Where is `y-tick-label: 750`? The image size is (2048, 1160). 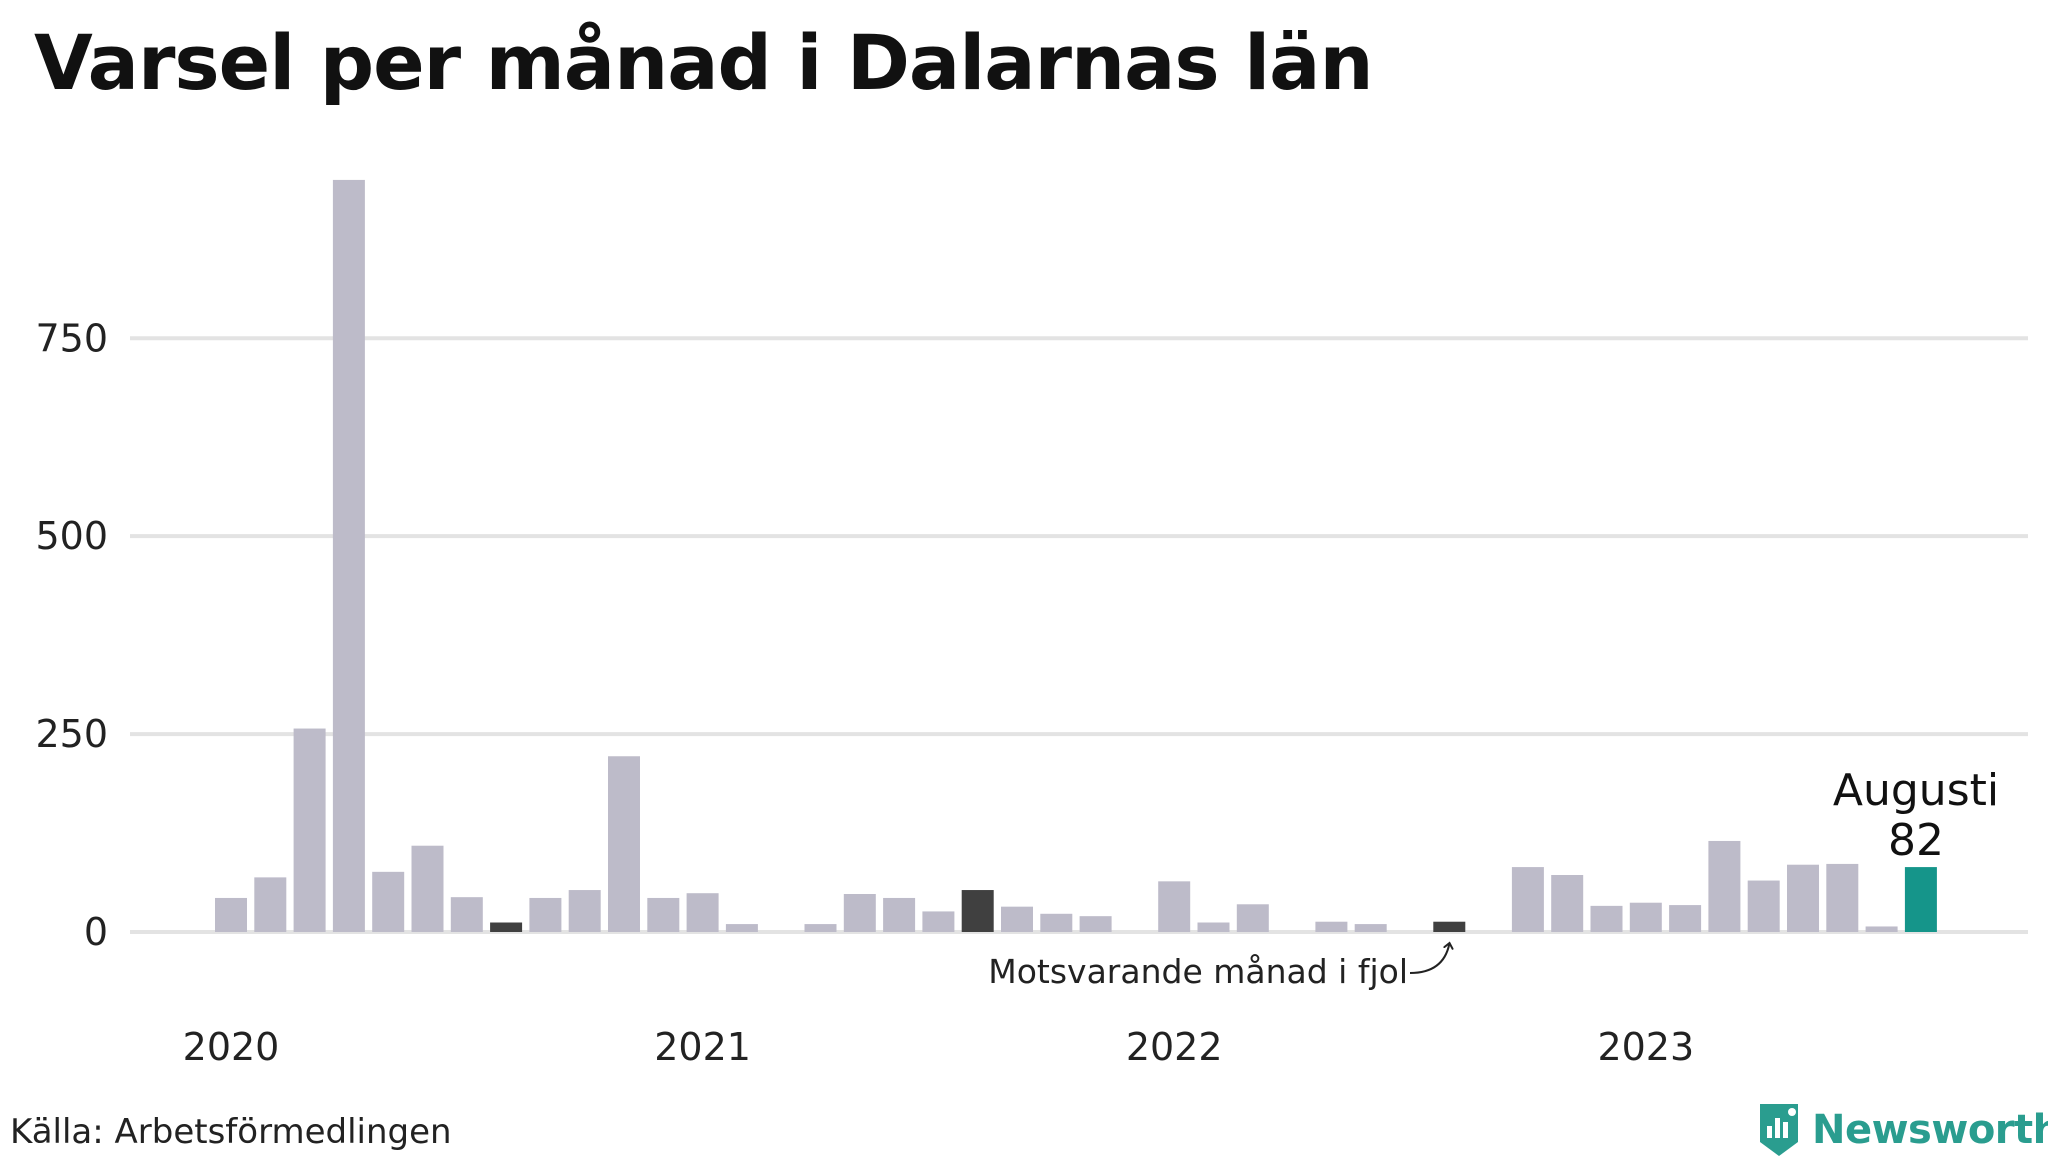 y-tick-label: 750 is located at coordinates (71, 338).